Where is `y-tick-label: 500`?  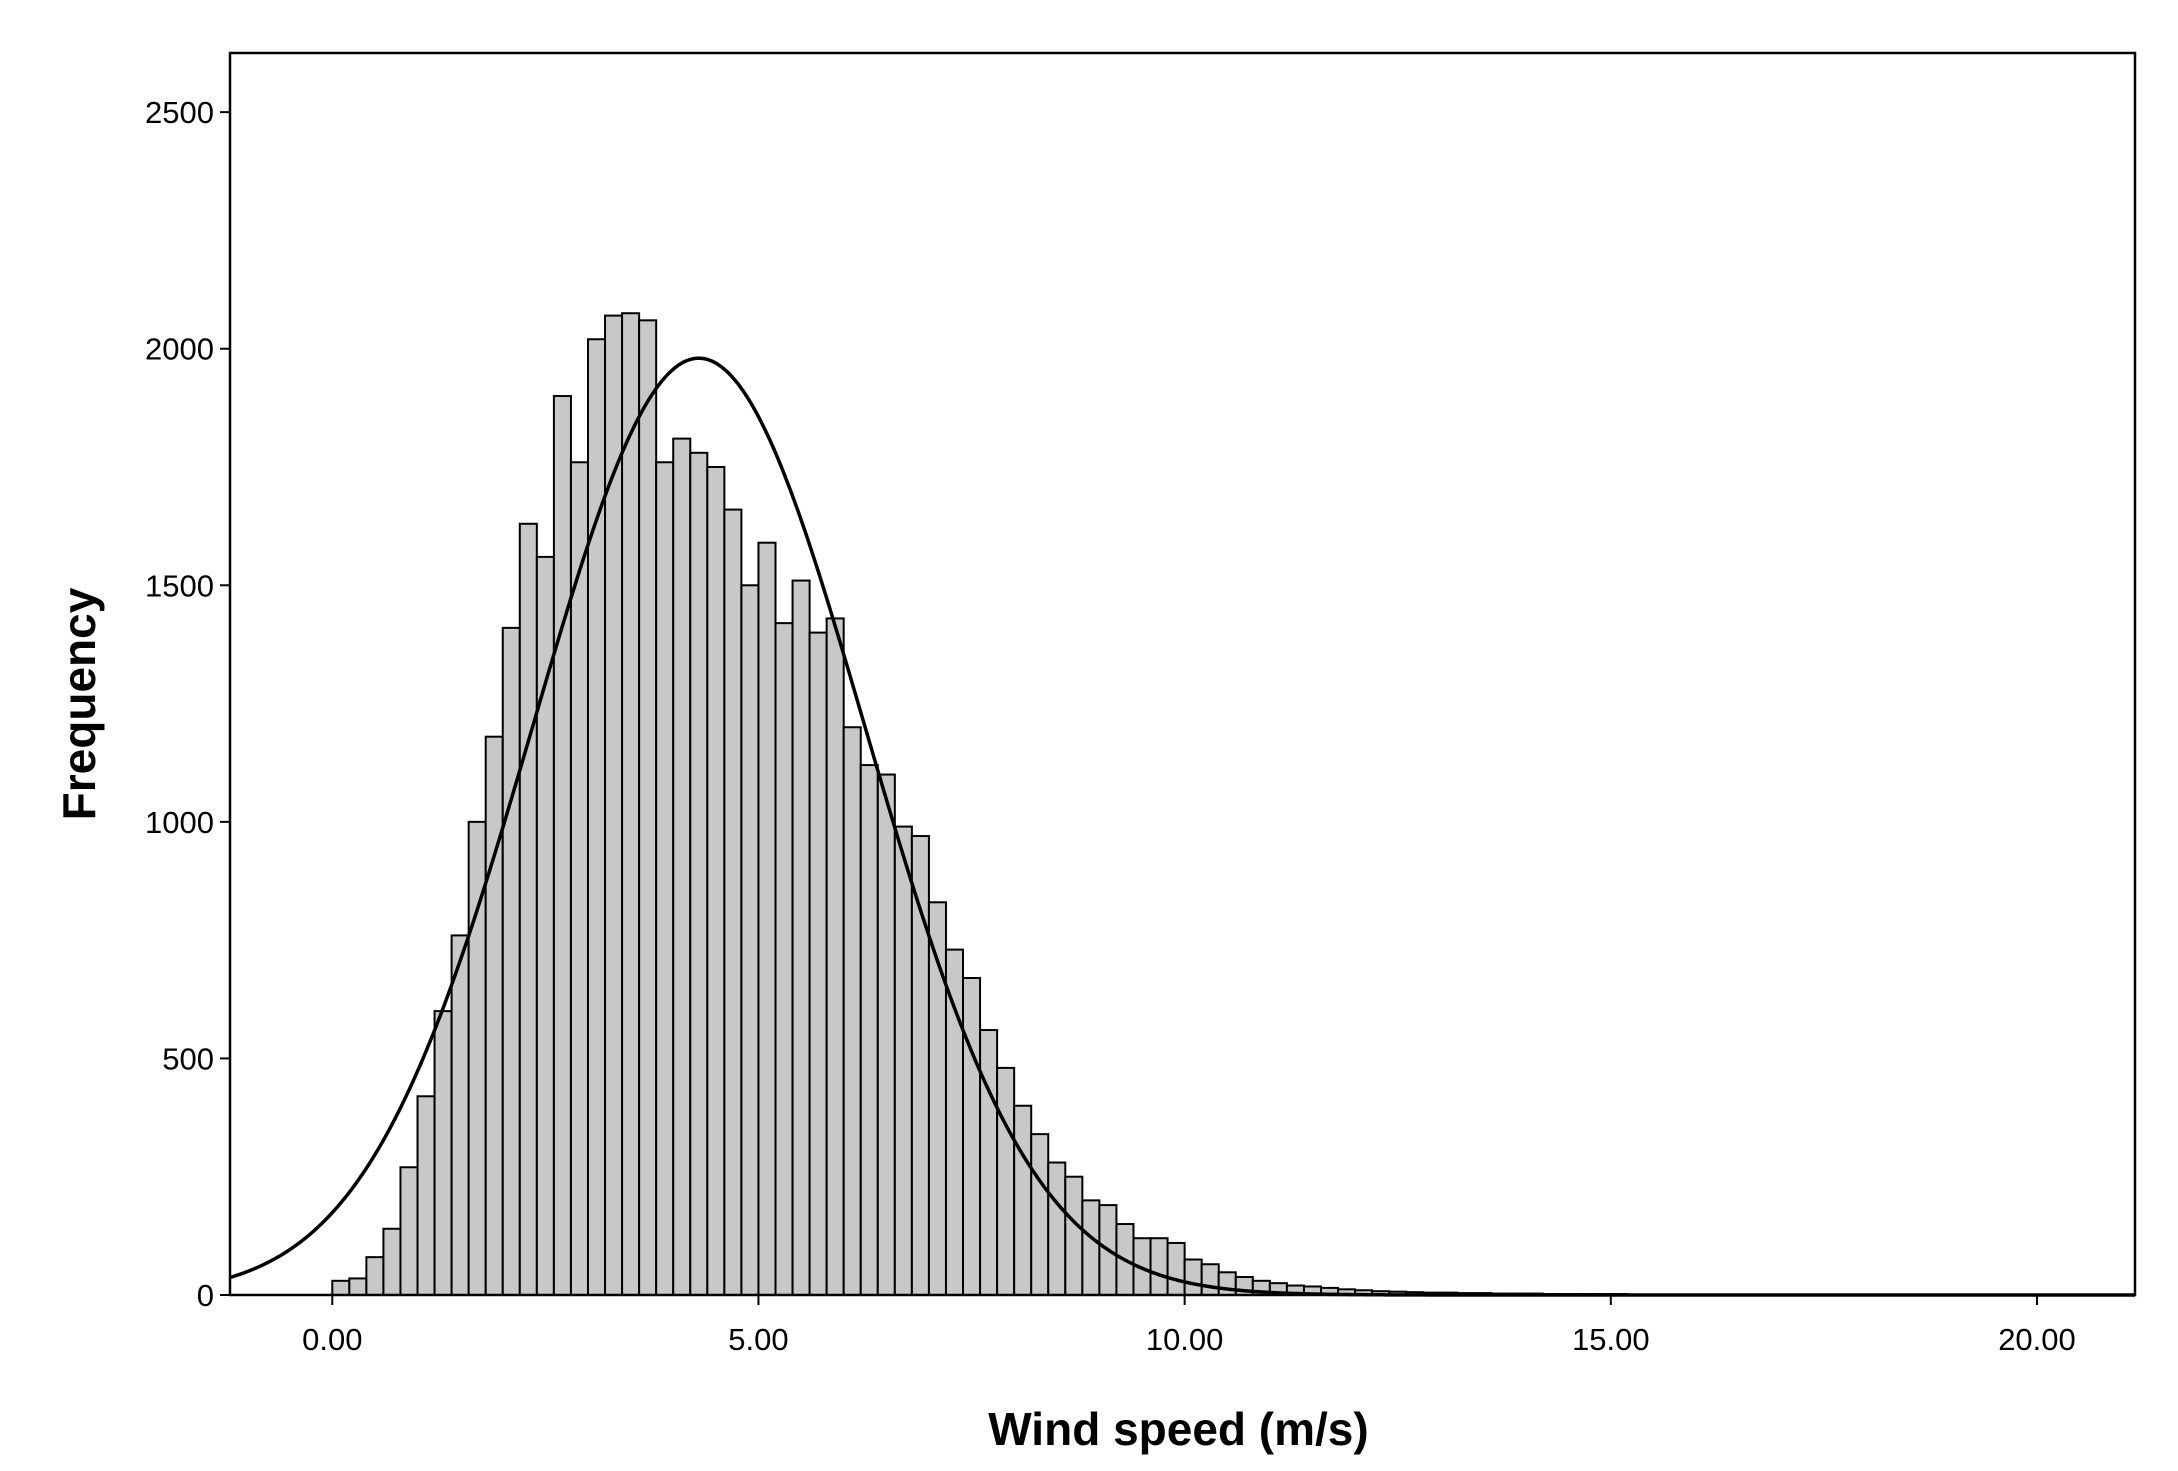 y-tick-label: 500 is located at coordinates (188, 1058).